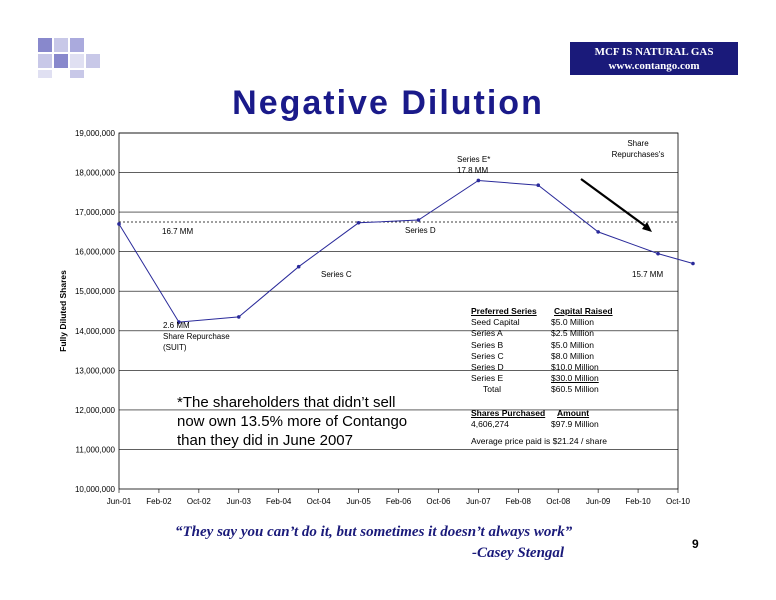  Describe the element at coordinates (487, 366) in the screenshot. I see `series-name: Series D` at that location.